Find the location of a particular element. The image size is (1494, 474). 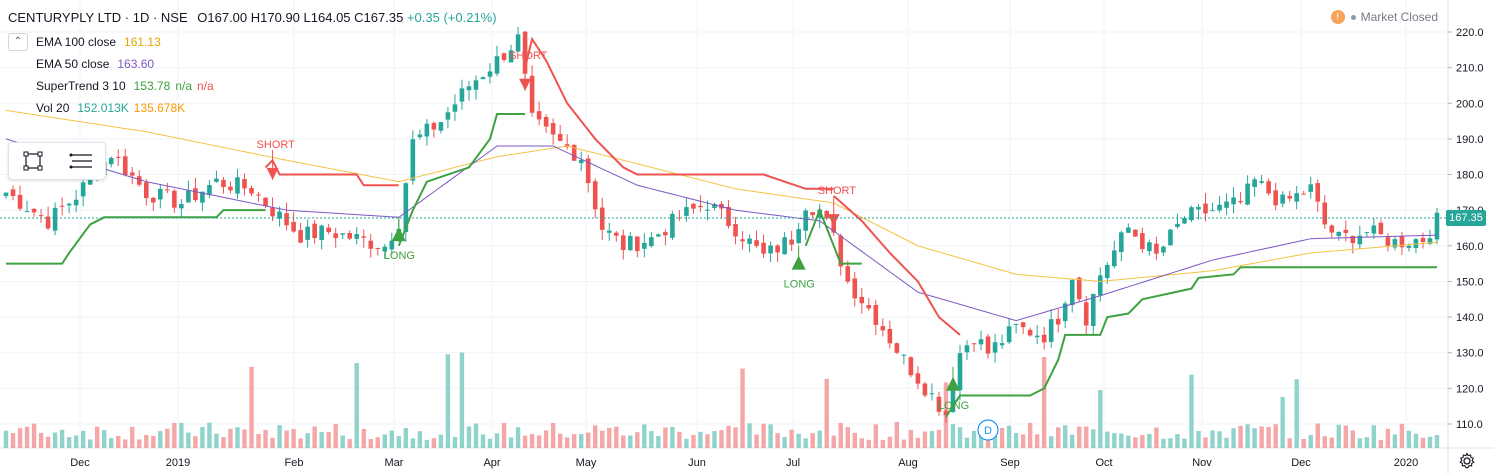

legend-row-volume: Vol 20 152.013K 135.678K is located at coordinates (111, 108).